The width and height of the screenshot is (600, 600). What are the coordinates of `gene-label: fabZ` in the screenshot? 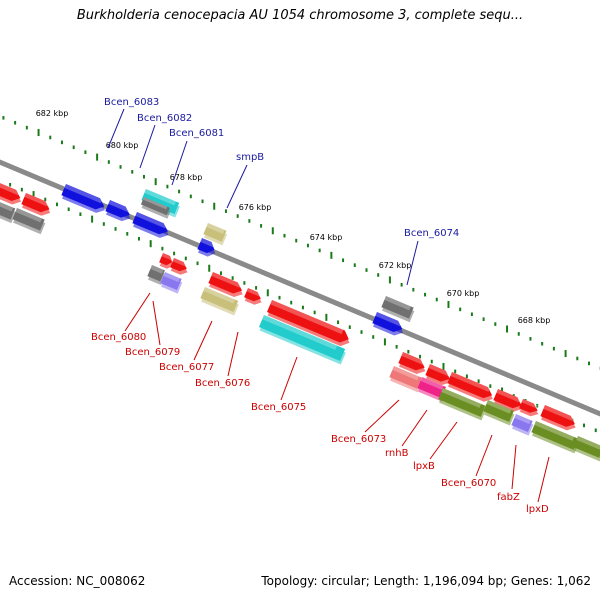 It's located at (508, 497).